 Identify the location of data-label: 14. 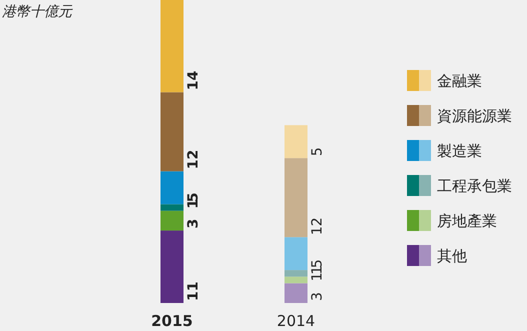
(194, 80).